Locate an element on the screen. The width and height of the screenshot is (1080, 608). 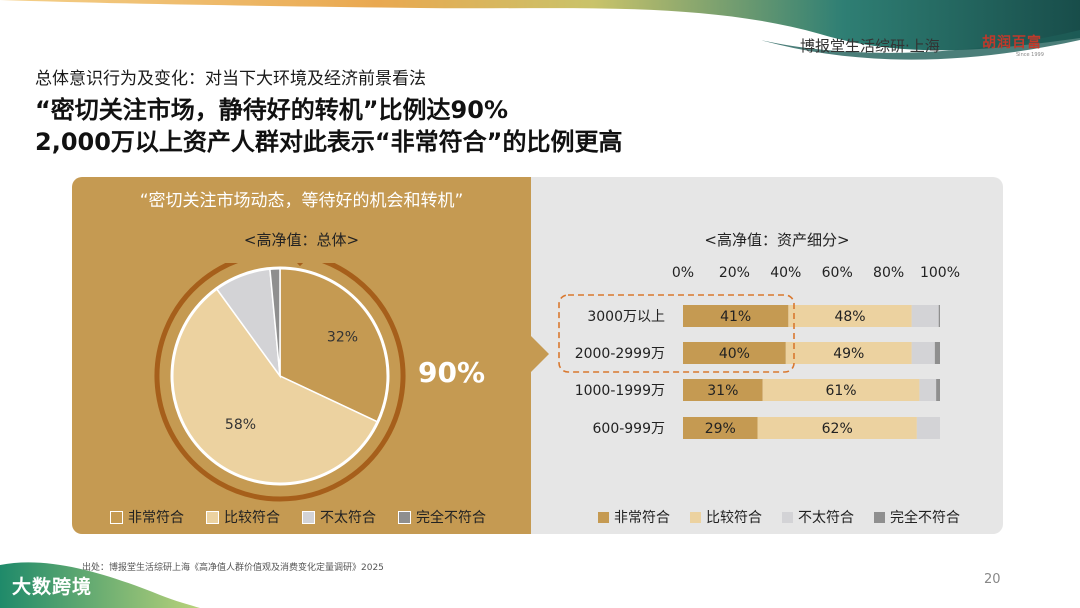
x-tick-label: 40% is located at coordinates (785, 273).